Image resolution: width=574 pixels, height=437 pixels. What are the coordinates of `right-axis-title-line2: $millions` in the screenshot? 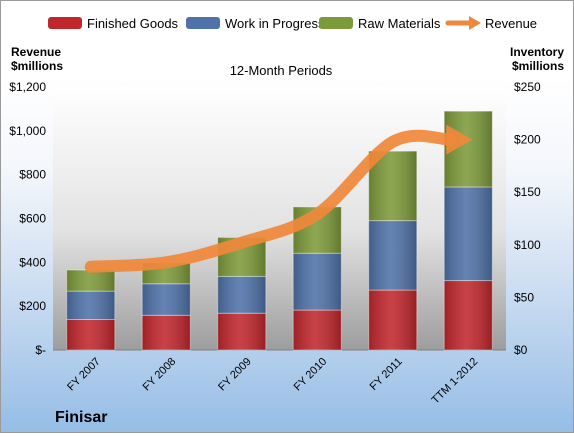 It's located at (538, 66).